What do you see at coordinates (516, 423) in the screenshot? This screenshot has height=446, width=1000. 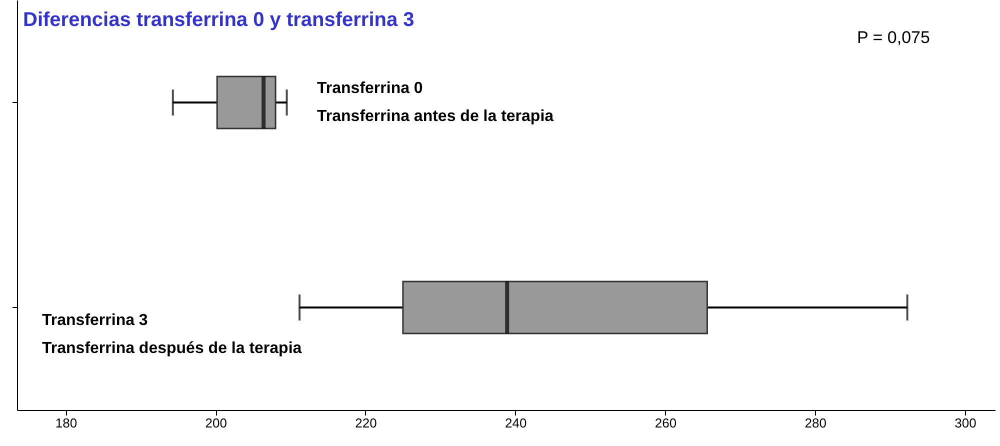 I see `x-tick-label: 240` at bounding box center [516, 423].